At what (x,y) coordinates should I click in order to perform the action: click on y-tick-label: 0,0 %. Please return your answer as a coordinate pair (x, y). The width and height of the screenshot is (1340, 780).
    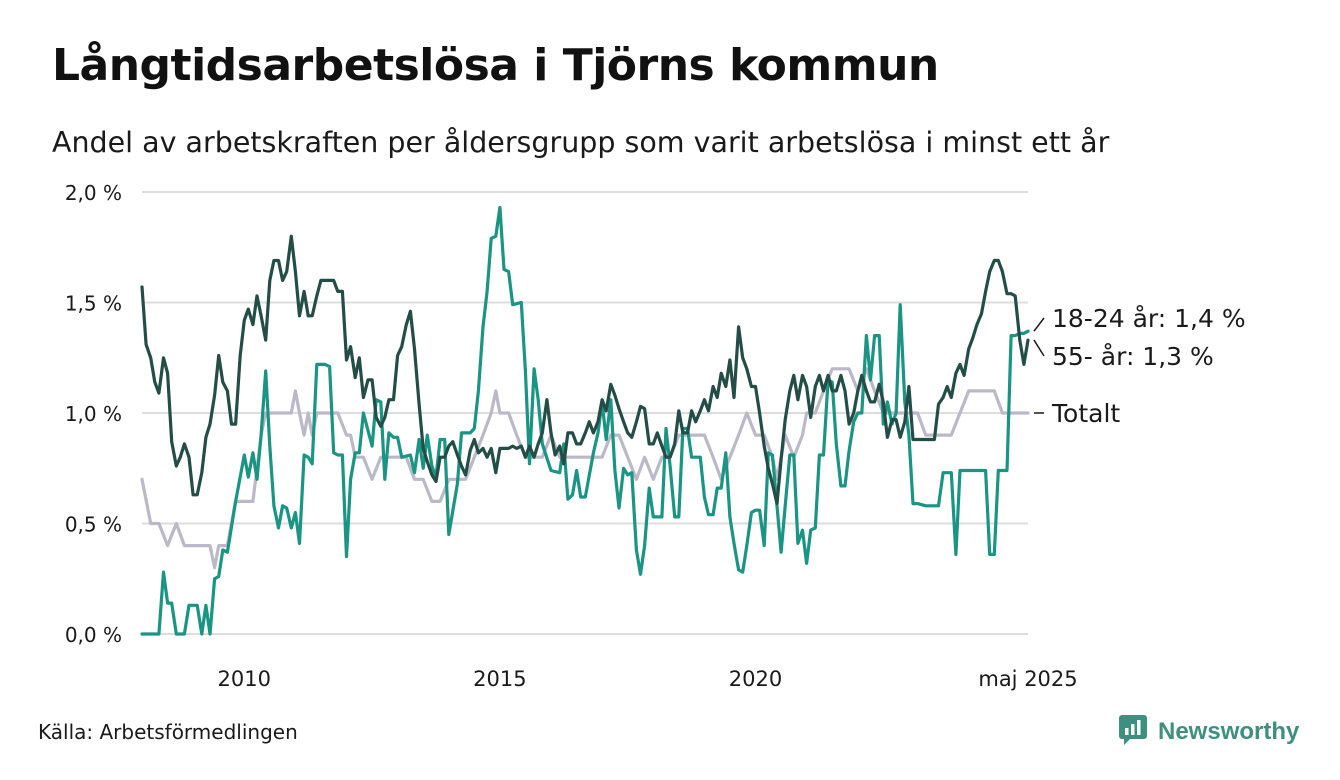
    Looking at the image, I should click on (93, 635).